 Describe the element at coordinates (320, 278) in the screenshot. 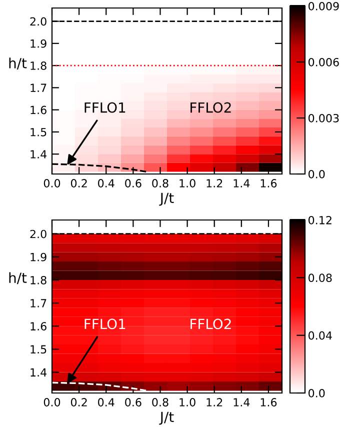

I see `color-bar-label: 0.08` at that location.